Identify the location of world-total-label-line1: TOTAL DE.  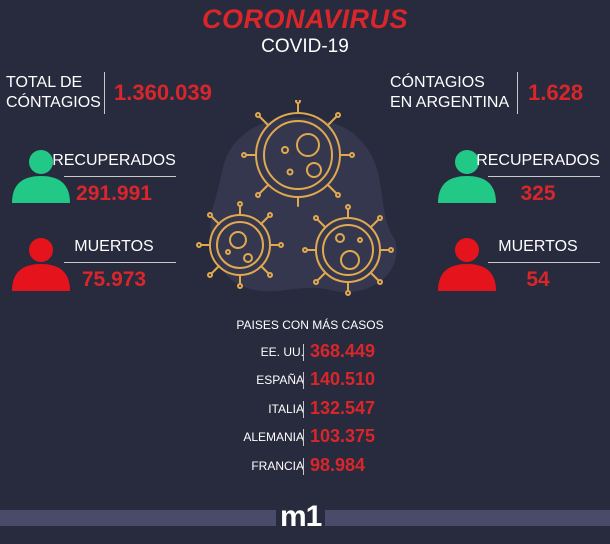
(44, 82).